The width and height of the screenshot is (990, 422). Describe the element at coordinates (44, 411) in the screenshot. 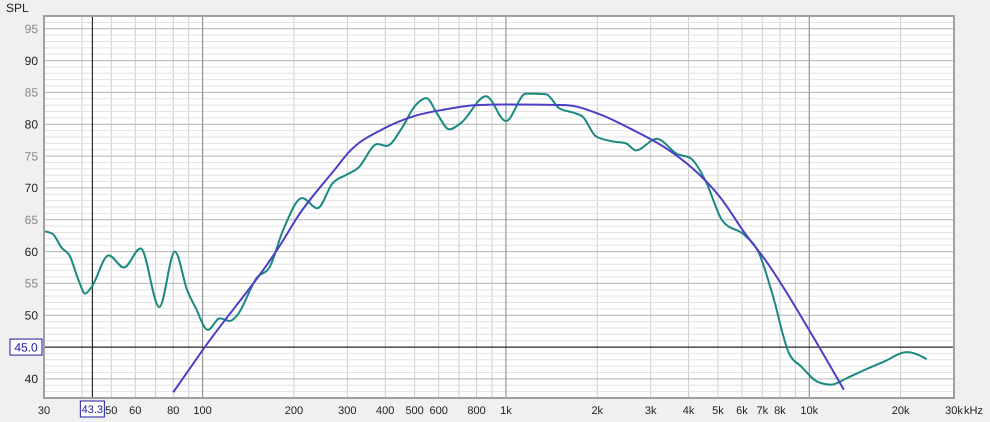

I see `x-tick-label: 30` at that location.